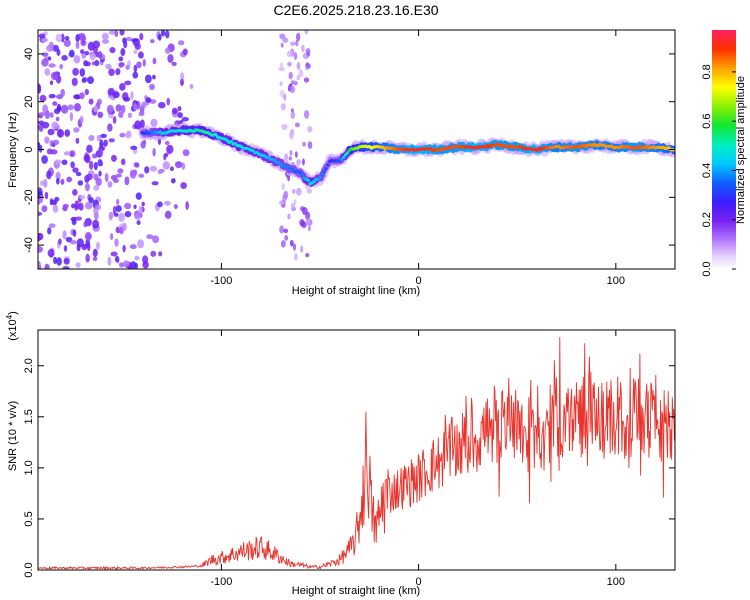 The image size is (750, 600). Describe the element at coordinates (616, 281) in the screenshot. I see `x-tick-label: 100` at that location.